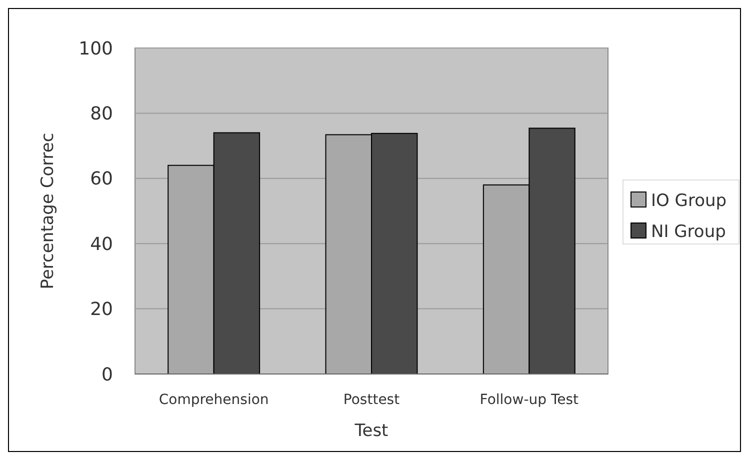  What do you see at coordinates (688, 232) in the screenshot?
I see `legend-label: NI Group` at bounding box center [688, 232].